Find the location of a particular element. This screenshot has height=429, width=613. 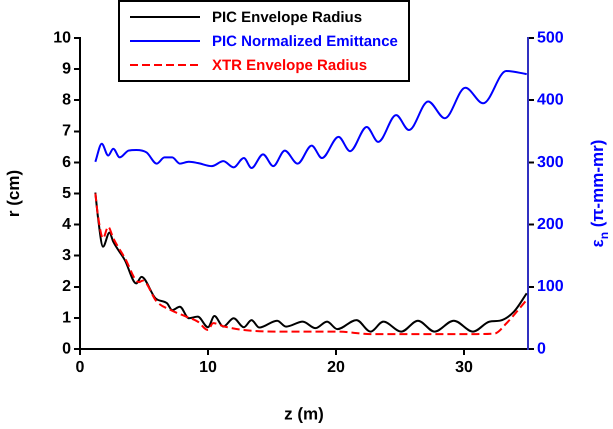

y-tick-label: 8 is located at coordinates (67, 100).